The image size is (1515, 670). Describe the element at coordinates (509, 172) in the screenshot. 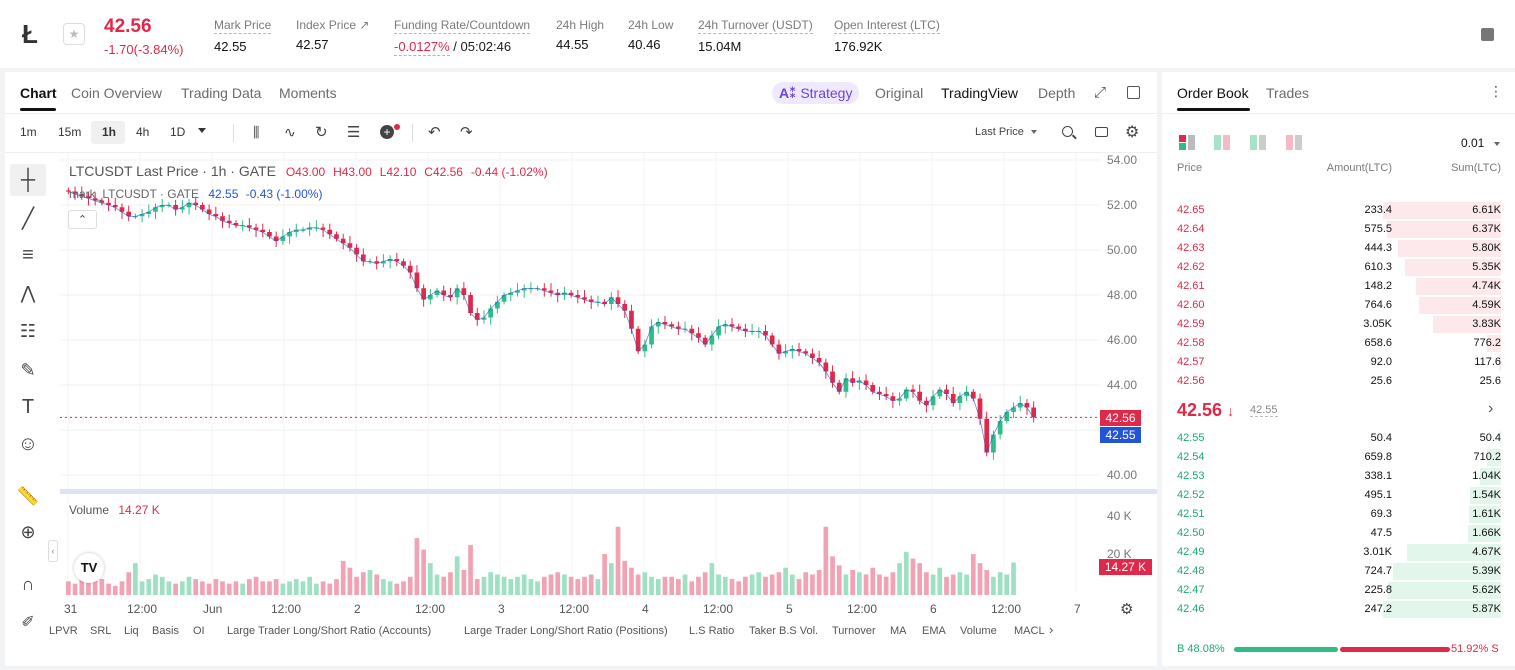

I see `legend-change: -0.44 (-1.02%)` at that location.